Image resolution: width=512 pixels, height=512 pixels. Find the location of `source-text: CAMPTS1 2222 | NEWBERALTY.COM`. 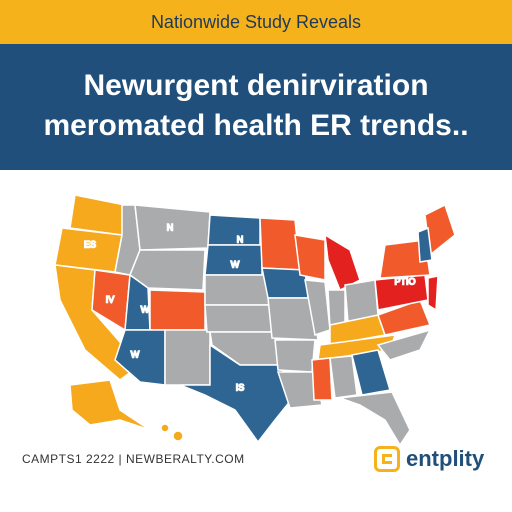

source-text: CAMPTS1 2222 | NEWBERALTY.COM is located at coordinates (133, 459).